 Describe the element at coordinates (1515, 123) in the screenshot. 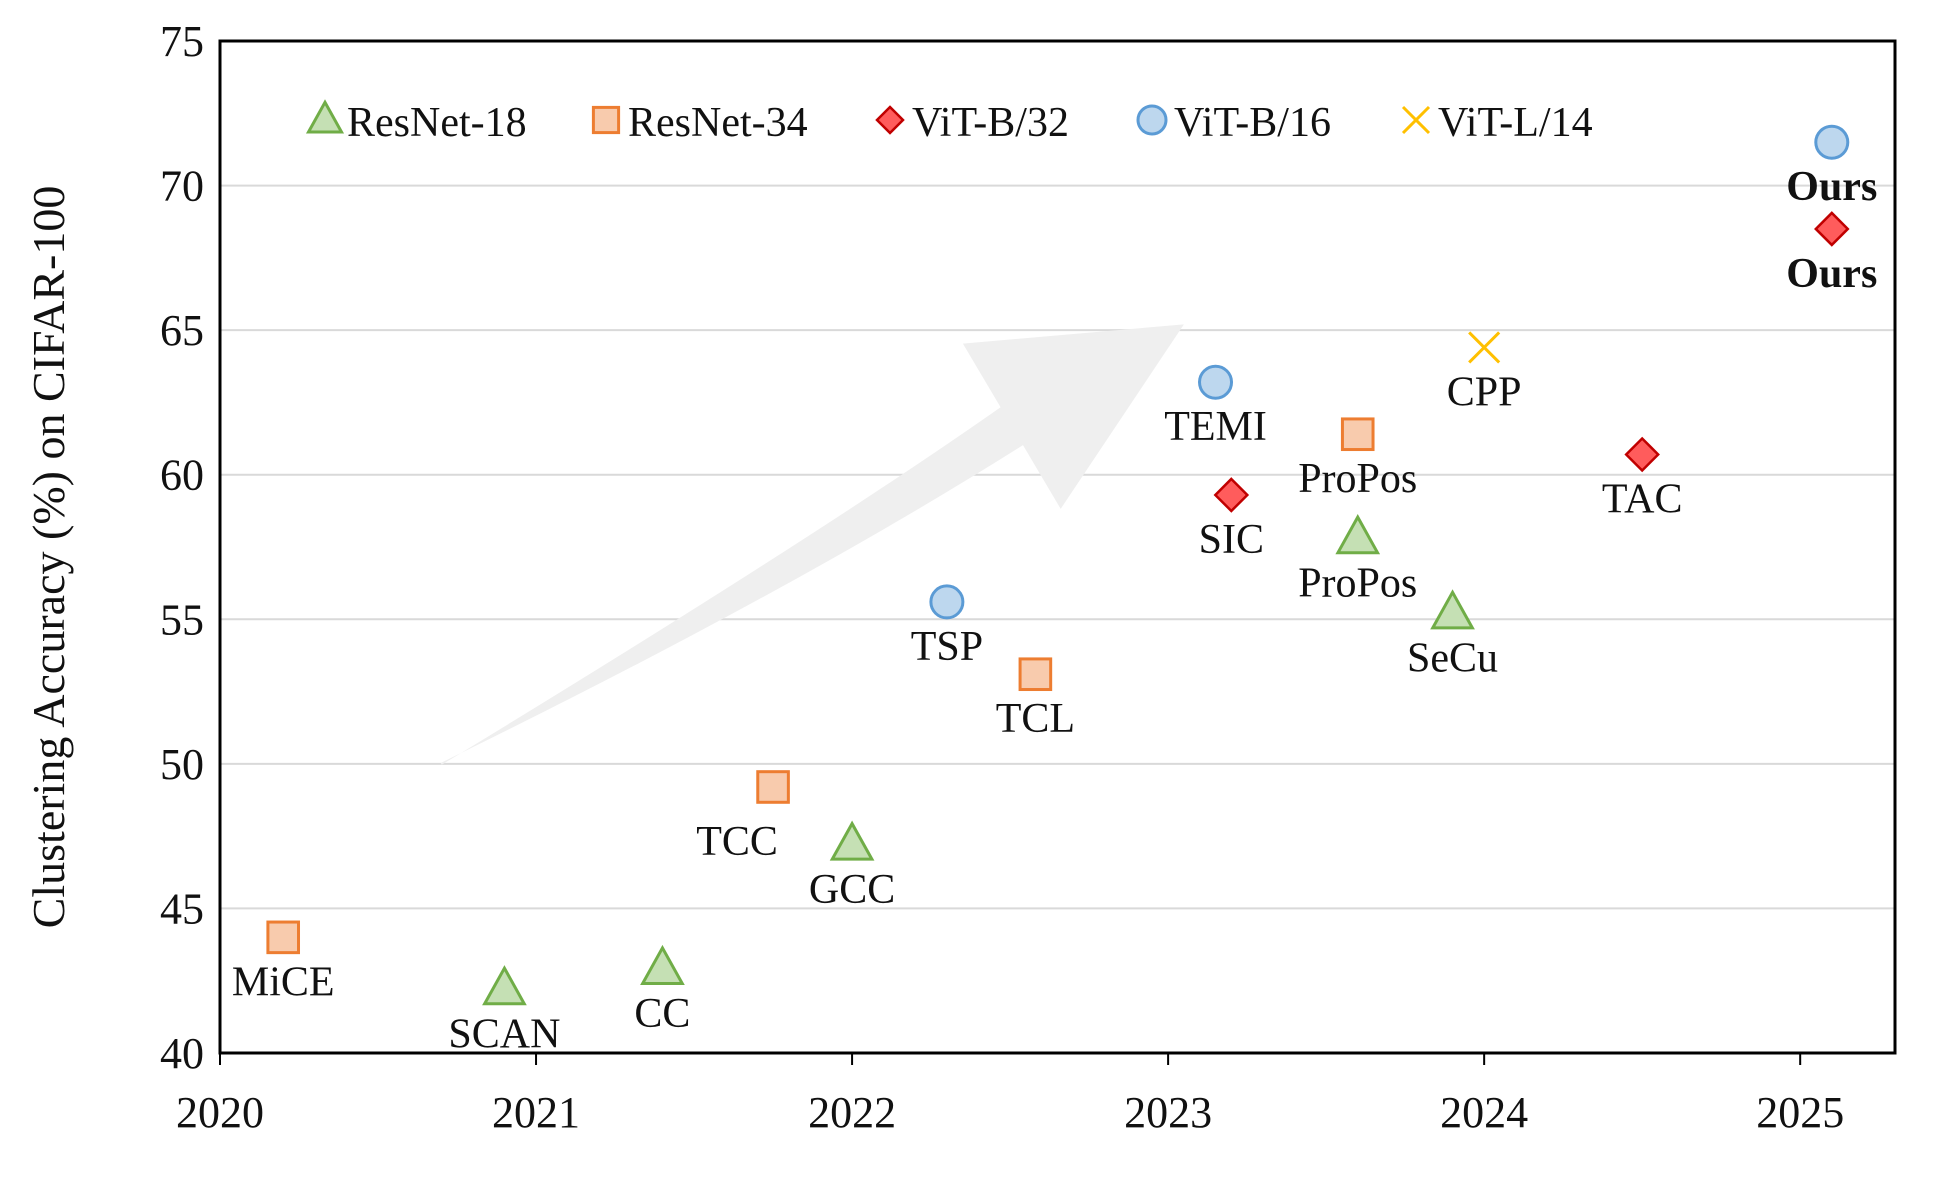

I see `legend-label: ViT-L/14` at that location.